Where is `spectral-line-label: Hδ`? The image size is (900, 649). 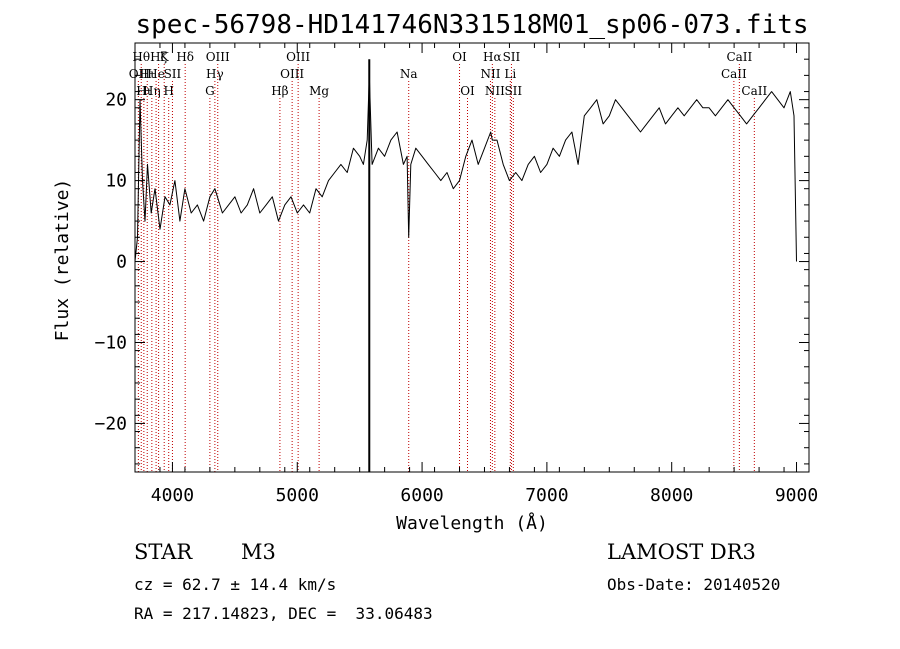
spectral-line-label: Hδ is located at coordinates (185, 57).